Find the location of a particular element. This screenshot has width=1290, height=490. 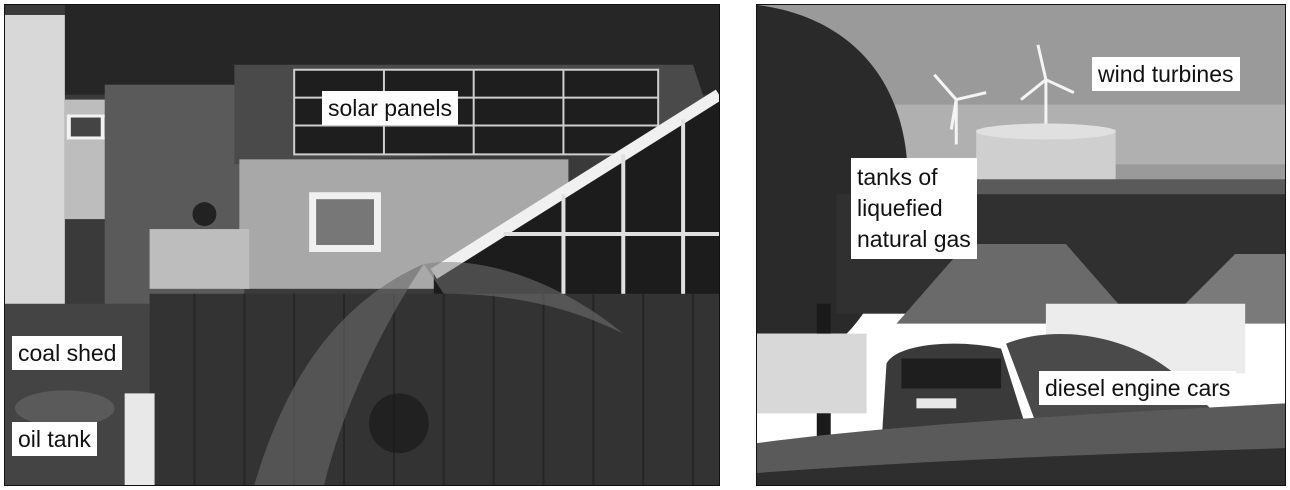

label-gas-tanks-line1: tanks of is located at coordinates (897, 177).